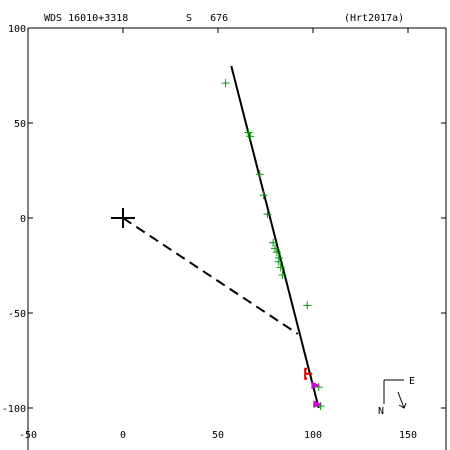 This screenshot has height=450, width=450. Describe the element at coordinates (381, 411) in the screenshot. I see `compass-north-label: N` at that location.